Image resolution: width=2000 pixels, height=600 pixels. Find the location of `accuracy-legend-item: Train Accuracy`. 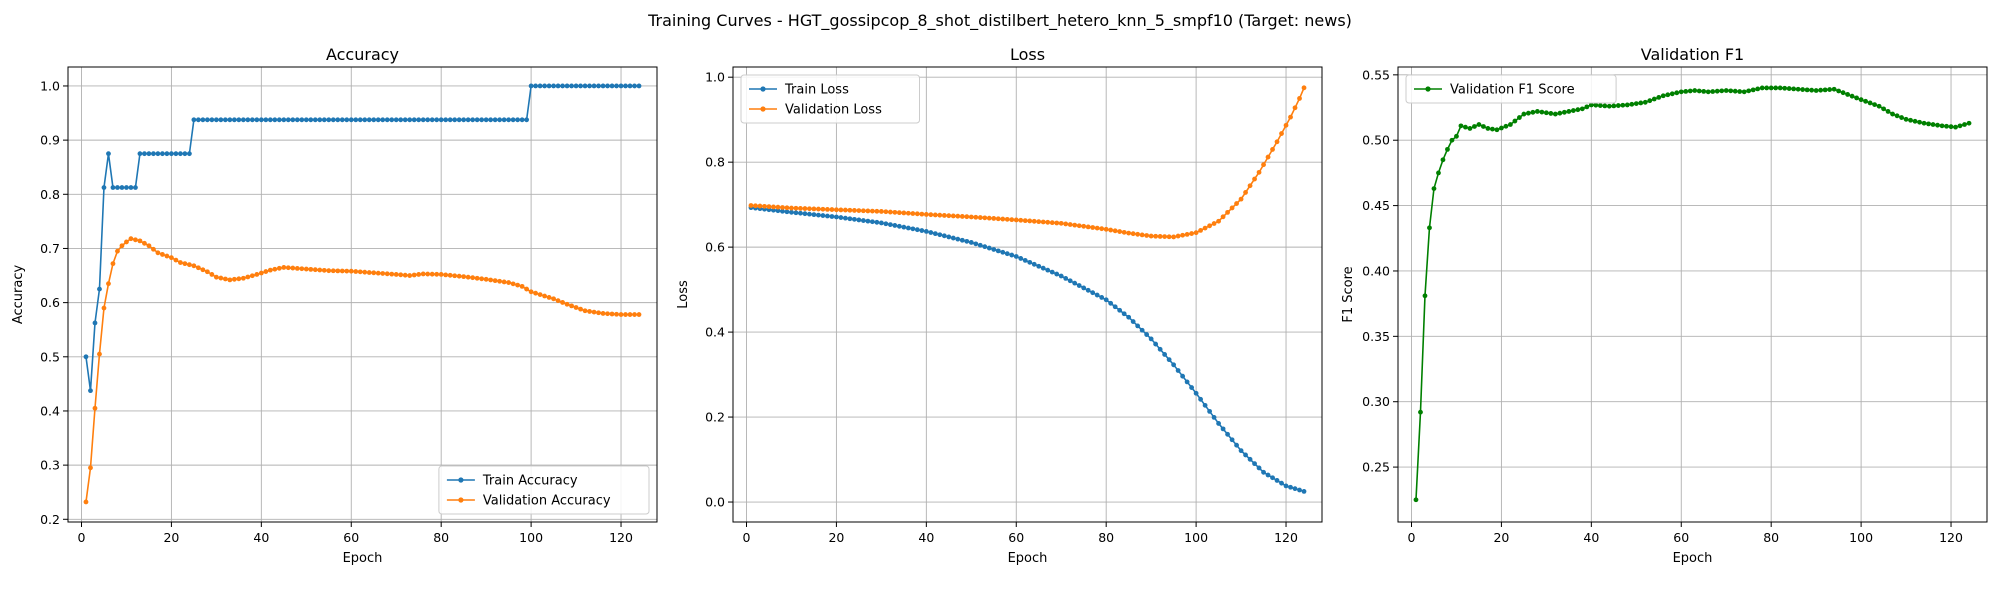

accuracy-legend-item: Train Accuracy is located at coordinates (512, 481).